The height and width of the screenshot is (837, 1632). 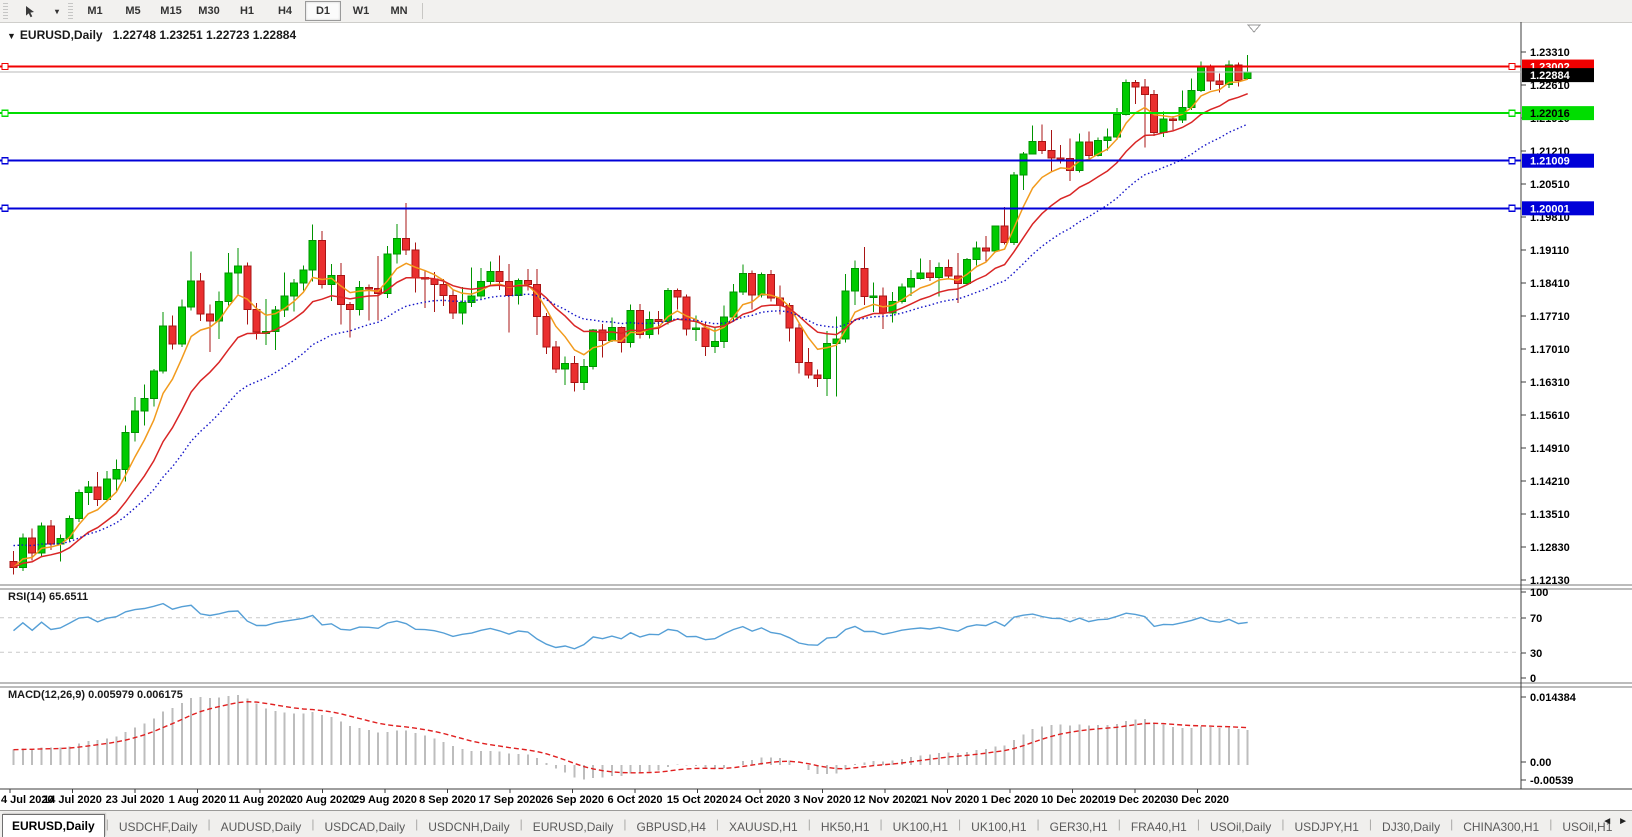 What do you see at coordinates (1550, 86) in the screenshot?
I see `svg-text: 1.22610` at bounding box center [1550, 86].